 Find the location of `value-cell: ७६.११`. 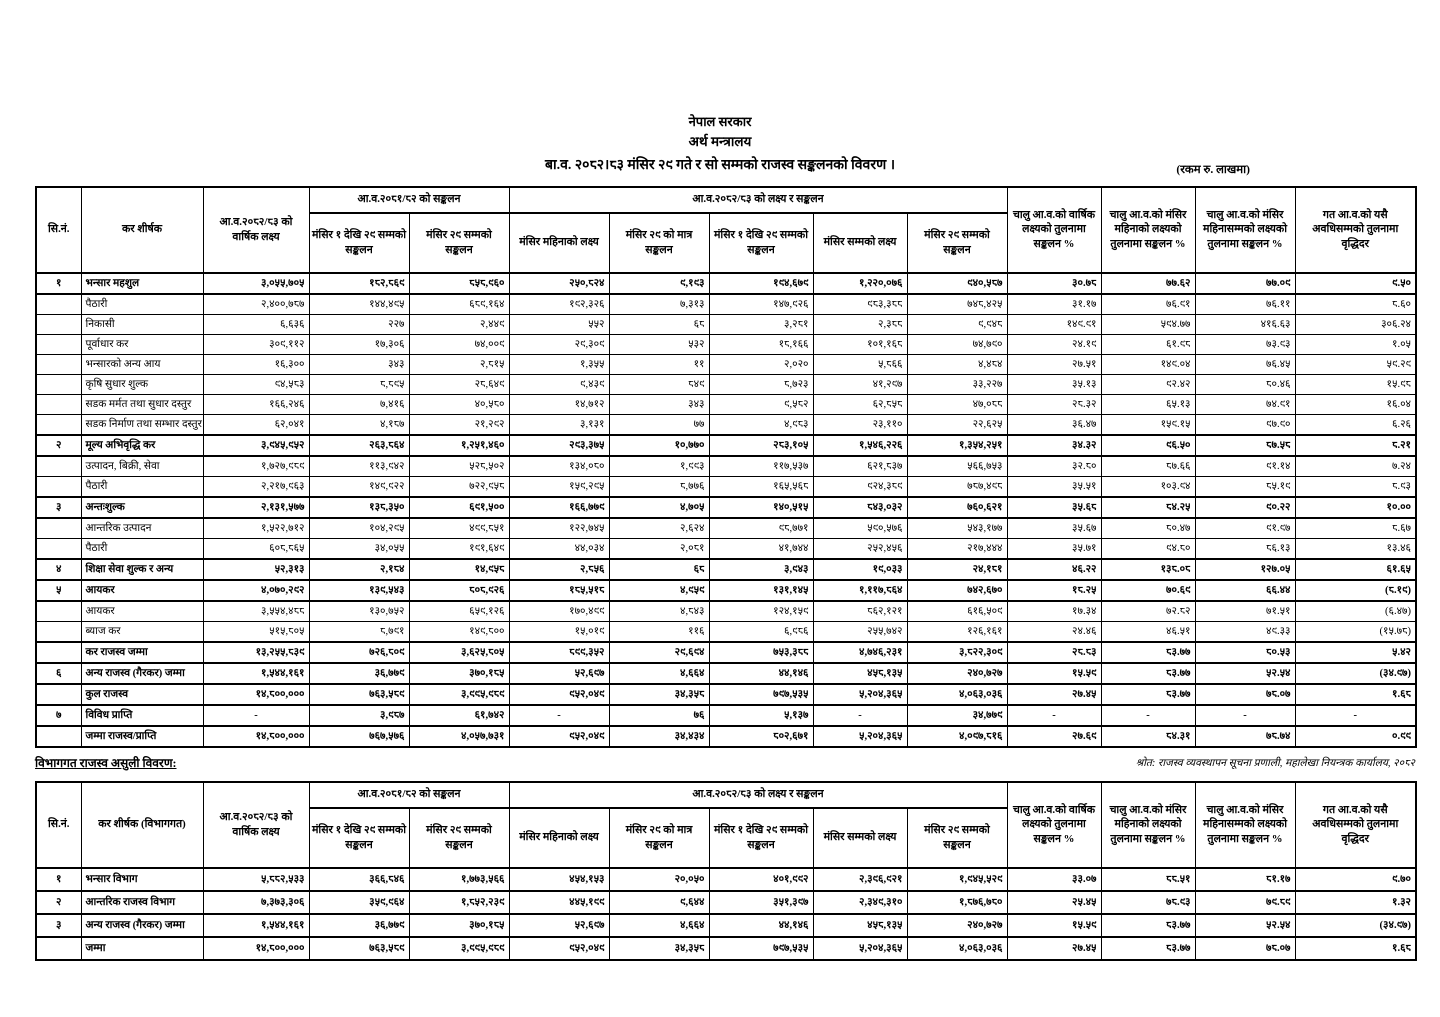

value-cell: ७६.११ is located at coordinates (1245, 304).